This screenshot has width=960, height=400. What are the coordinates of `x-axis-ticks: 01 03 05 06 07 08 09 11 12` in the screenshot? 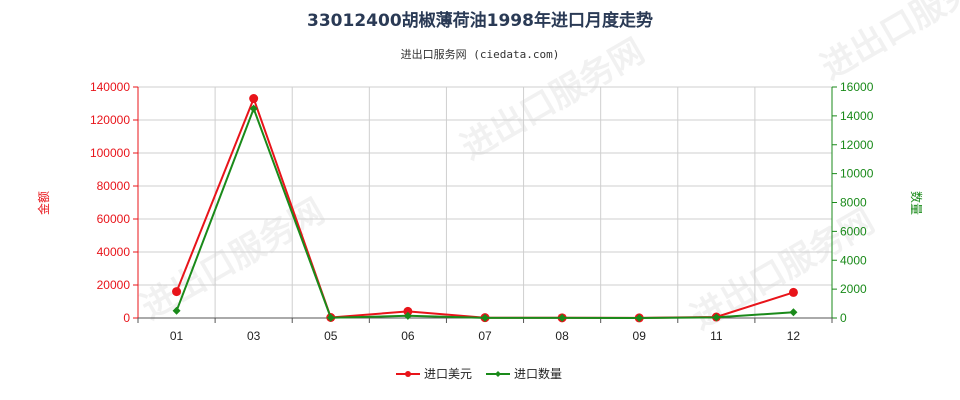 It's located at (485, 330).